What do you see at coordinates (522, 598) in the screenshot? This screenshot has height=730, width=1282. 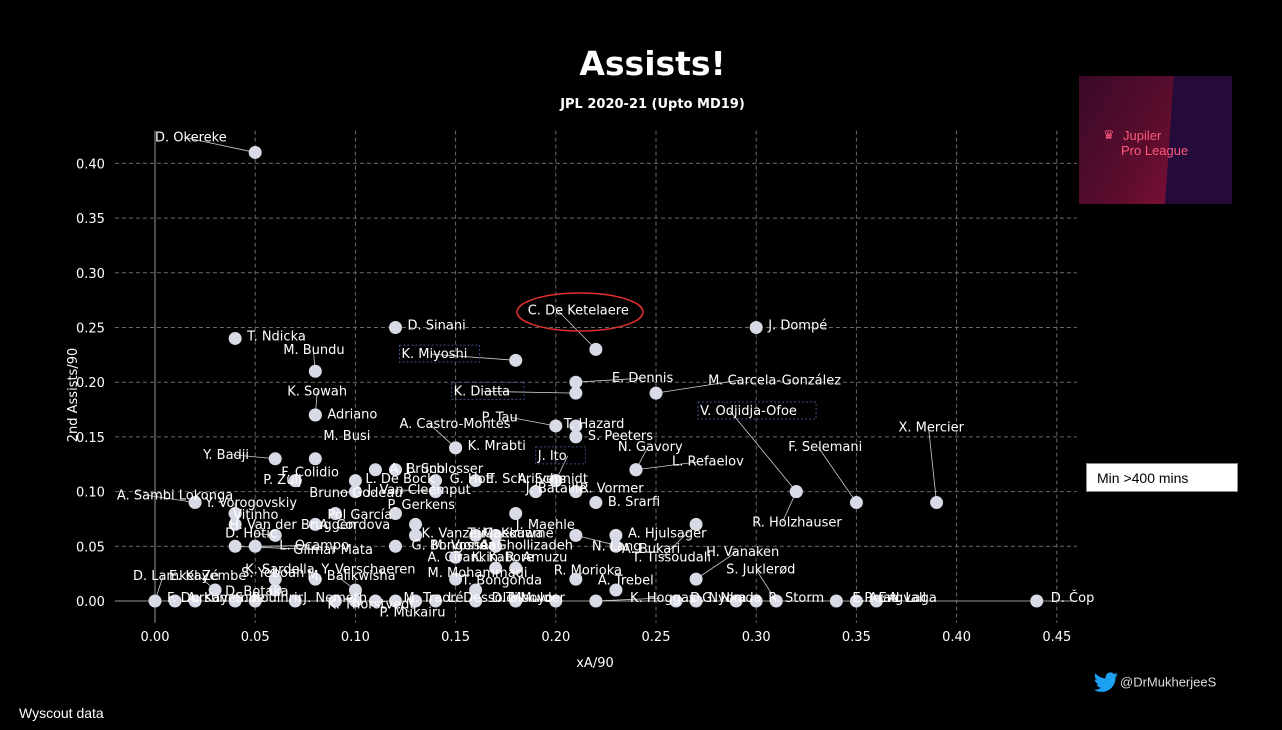 I see `point-label: D. Mboyo` at bounding box center [522, 598].